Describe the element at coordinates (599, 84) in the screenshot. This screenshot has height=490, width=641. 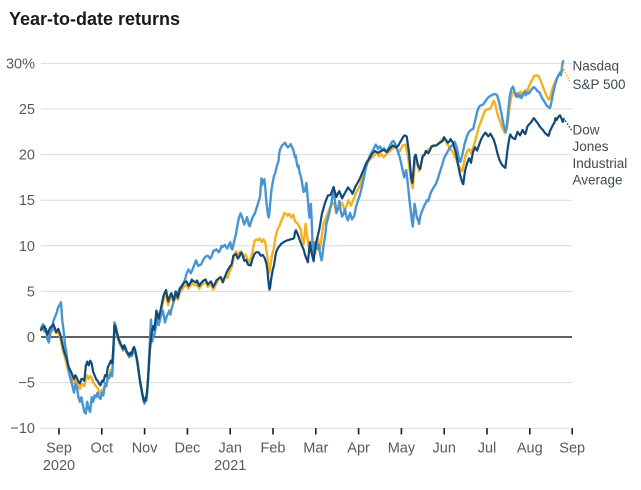
I see `svg-text: S&P 500` at that location.